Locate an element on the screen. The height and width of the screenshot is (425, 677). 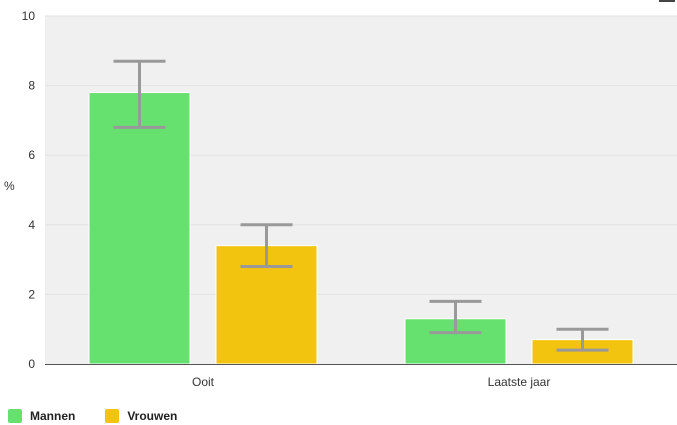
y-tick-label: 10 is located at coordinates (29, 16).